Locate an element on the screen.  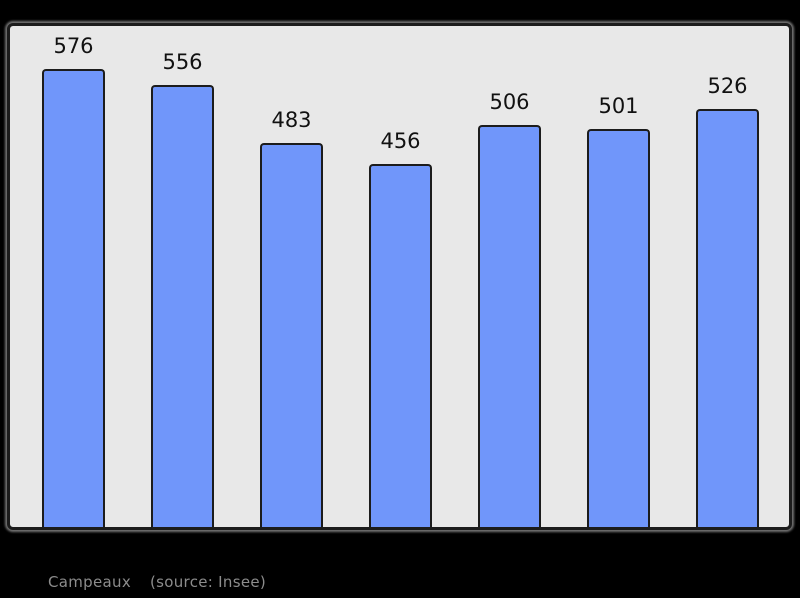
bar-value-label: 526 is located at coordinates (727, 86).